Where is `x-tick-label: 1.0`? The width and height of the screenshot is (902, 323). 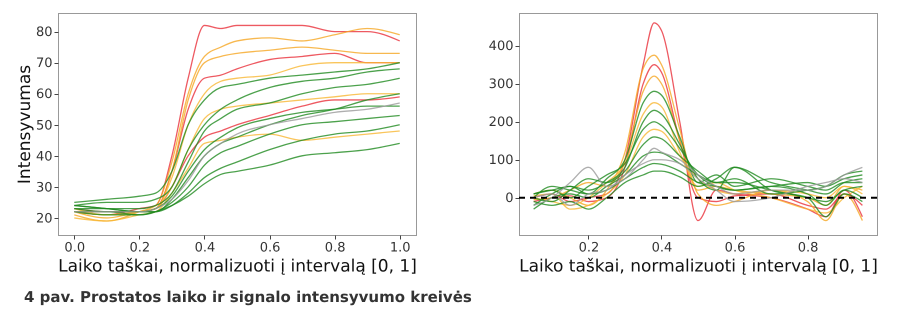
x-tick-label: 1.0 is located at coordinates (400, 248).